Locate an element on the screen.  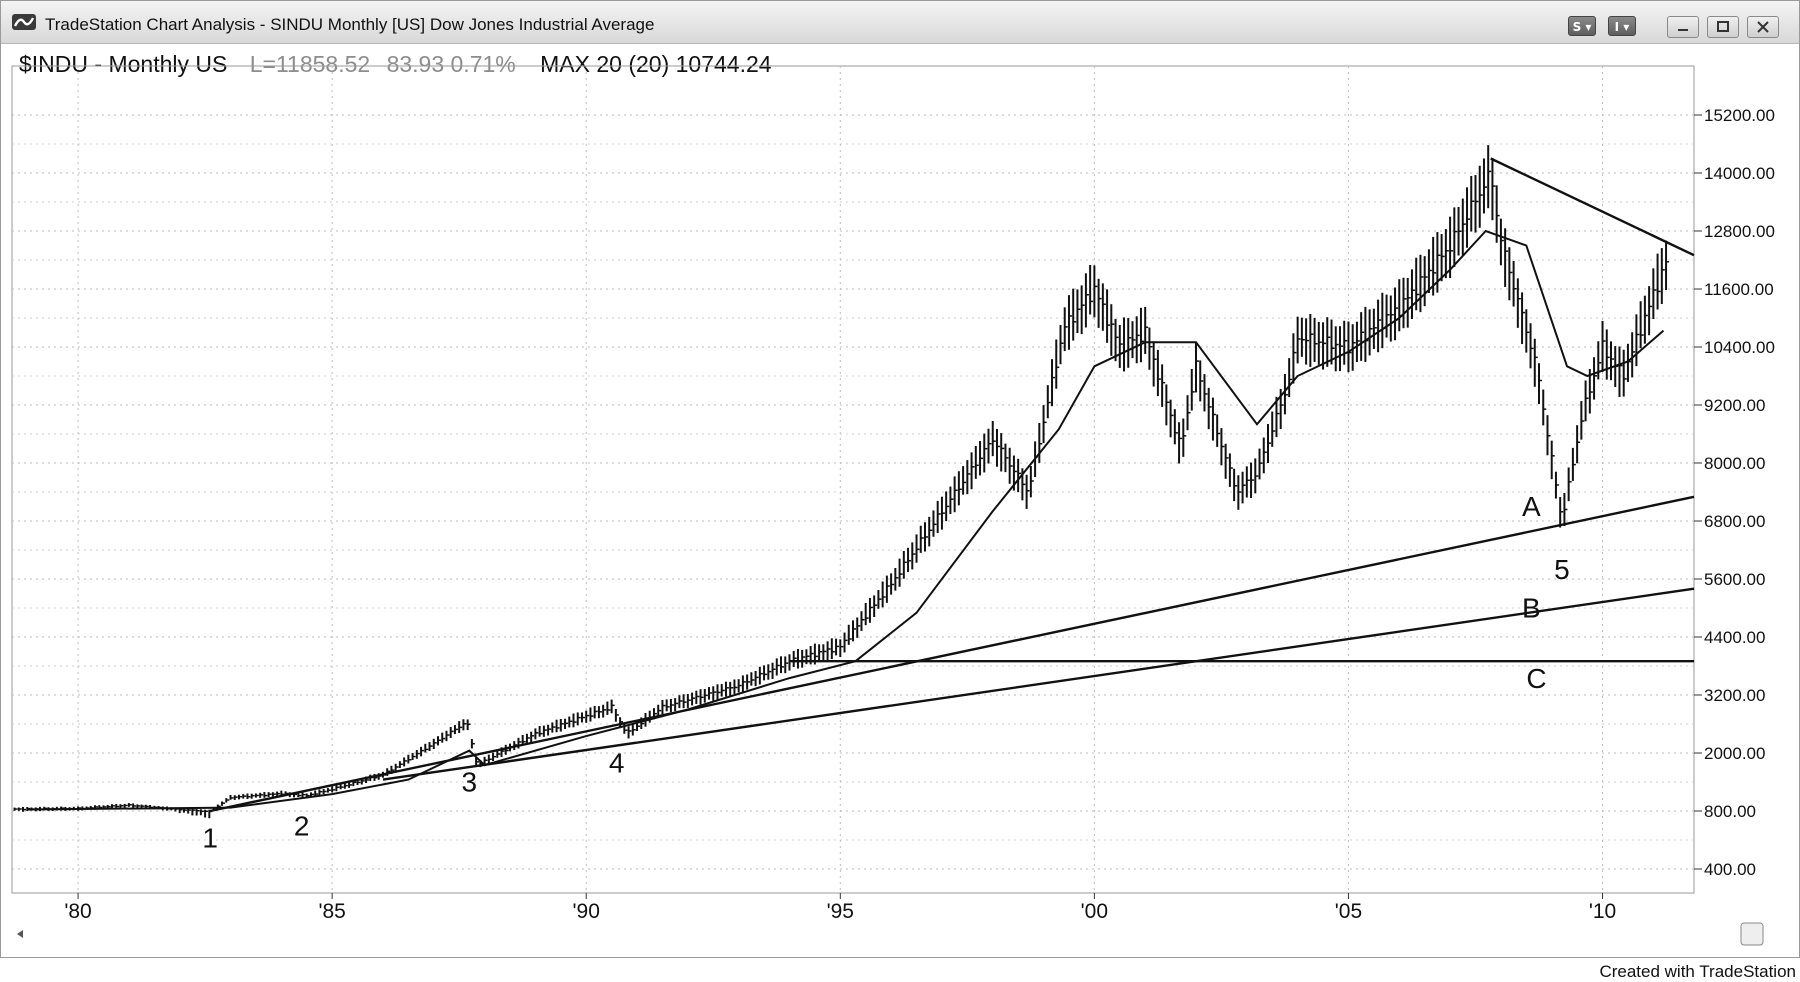
indicator-readout: MAX 20 (20) 10744.24 is located at coordinates (656, 64).